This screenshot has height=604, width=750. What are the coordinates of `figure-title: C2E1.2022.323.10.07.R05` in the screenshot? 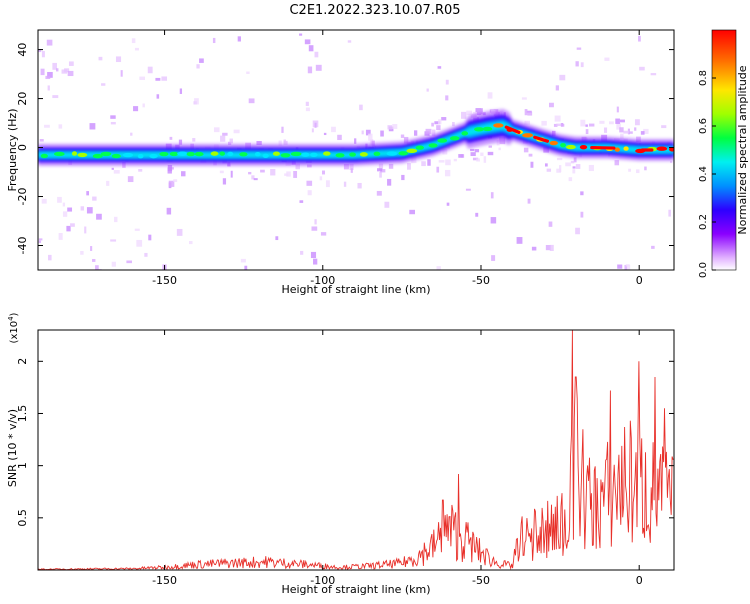 It's located at (374, 10).